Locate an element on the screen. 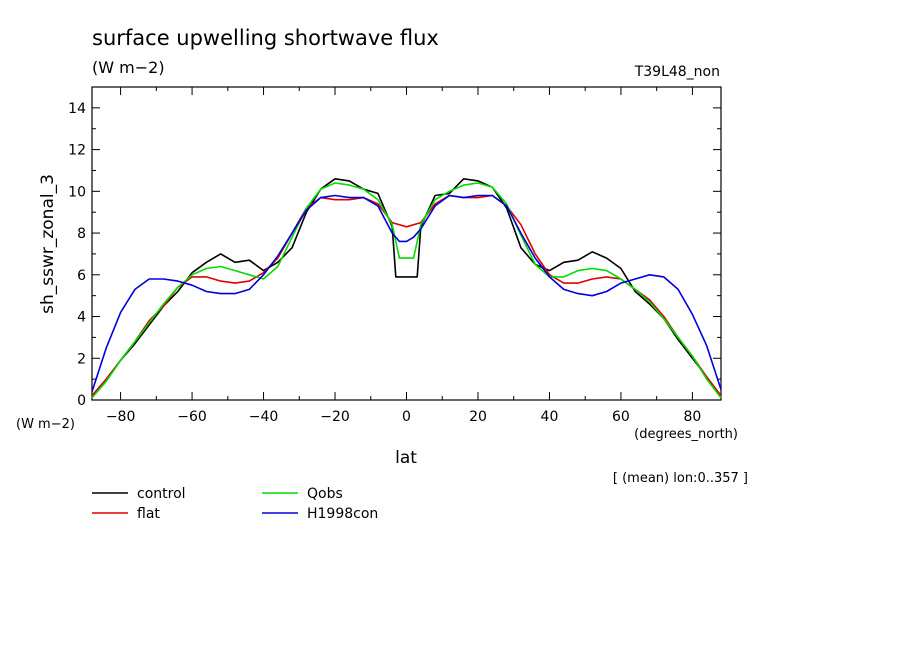 The height and width of the screenshot is (654, 904). legend-label-qobs: Qobs is located at coordinates (325, 494).